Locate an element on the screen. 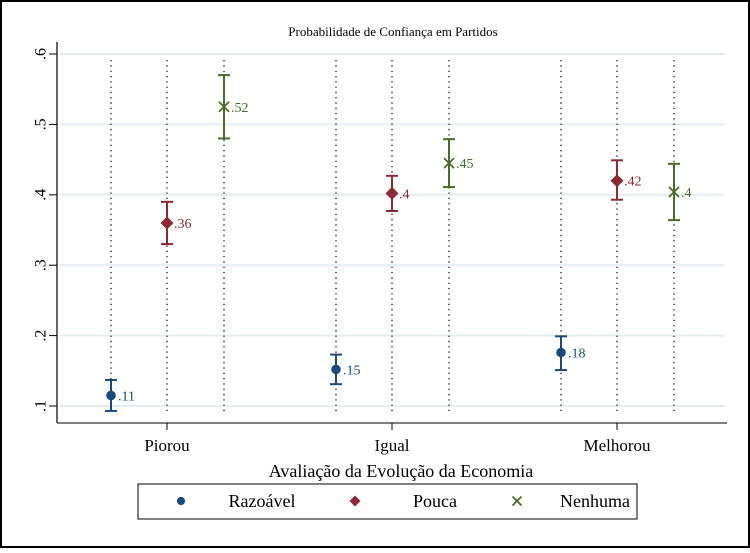  legend-label: Razoável is located at coordinates (262, 501).